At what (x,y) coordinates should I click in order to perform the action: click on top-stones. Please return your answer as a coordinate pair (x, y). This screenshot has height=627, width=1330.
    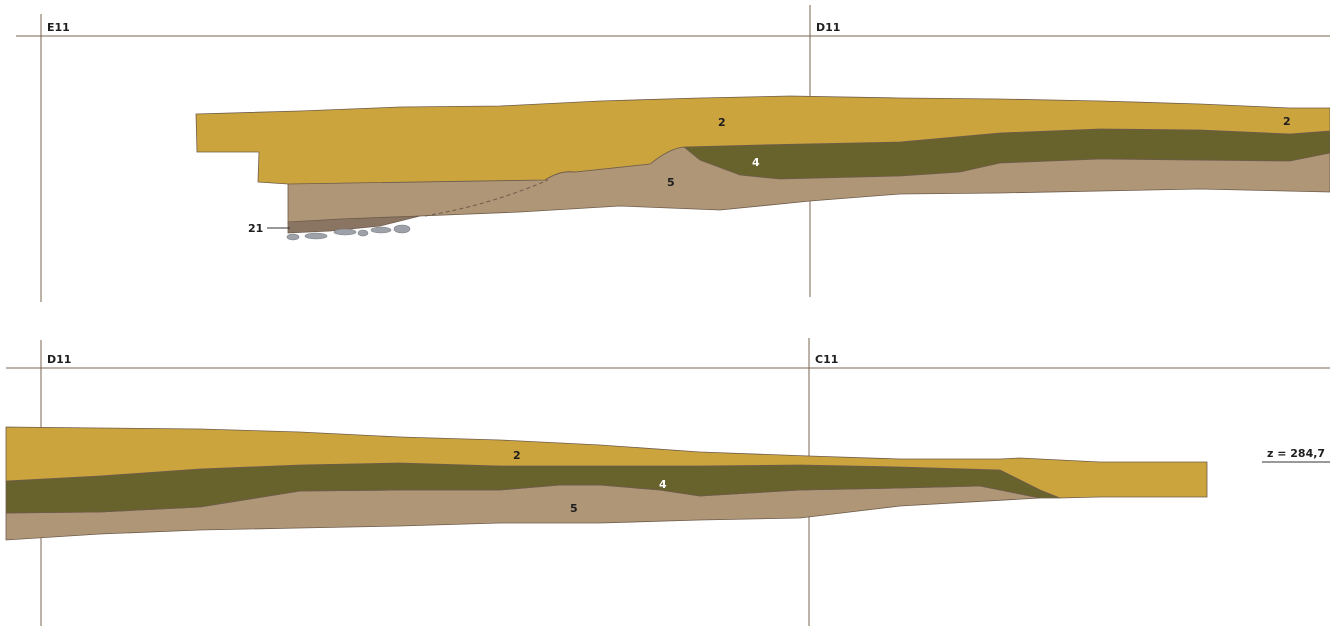
    Looking at the image, I should click on (348, 232).